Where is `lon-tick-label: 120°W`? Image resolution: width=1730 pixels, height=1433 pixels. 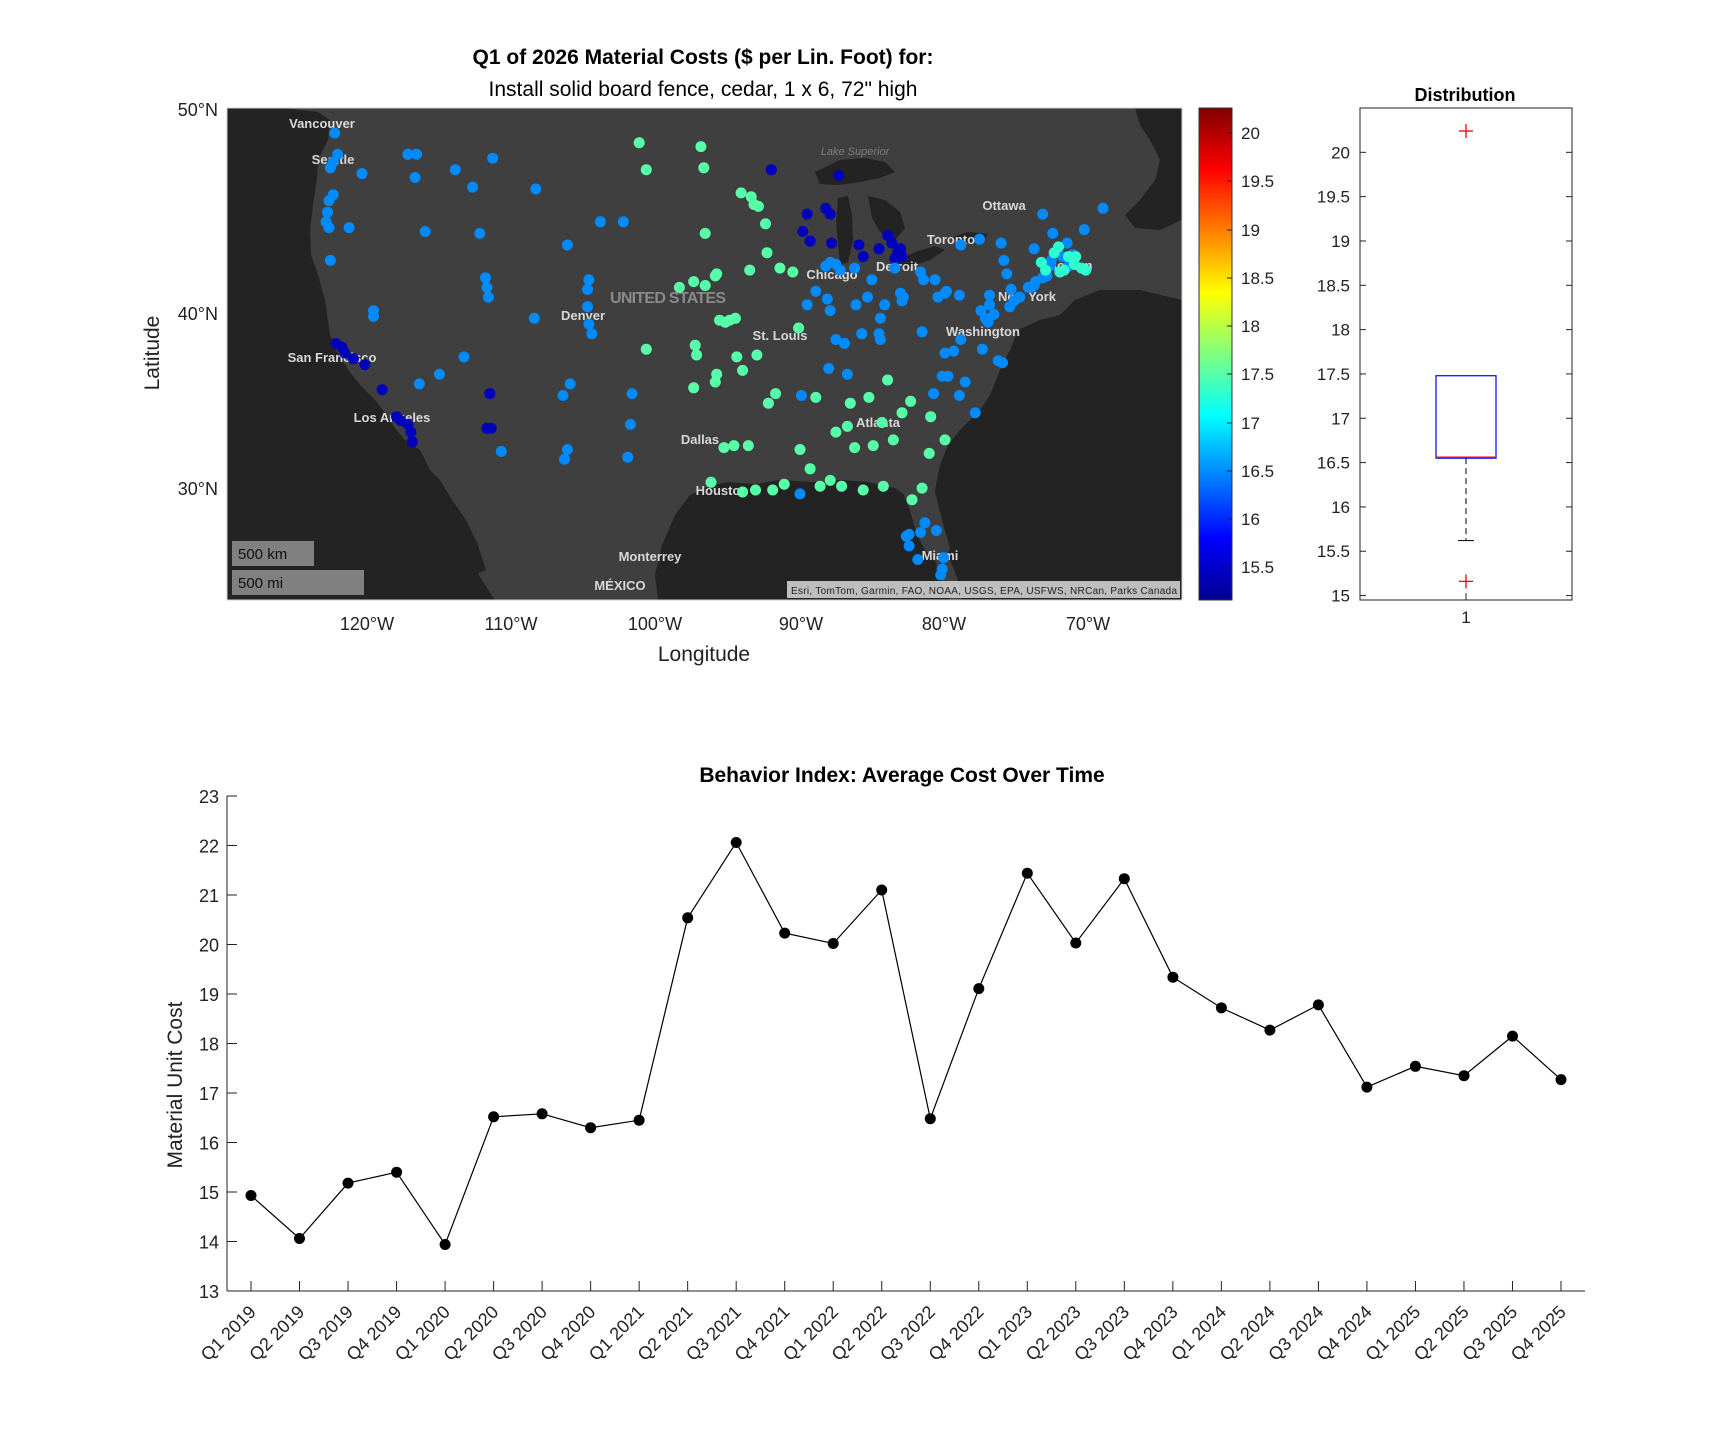 lon-tick-label: 120°W is located at coordinates (367, 624).